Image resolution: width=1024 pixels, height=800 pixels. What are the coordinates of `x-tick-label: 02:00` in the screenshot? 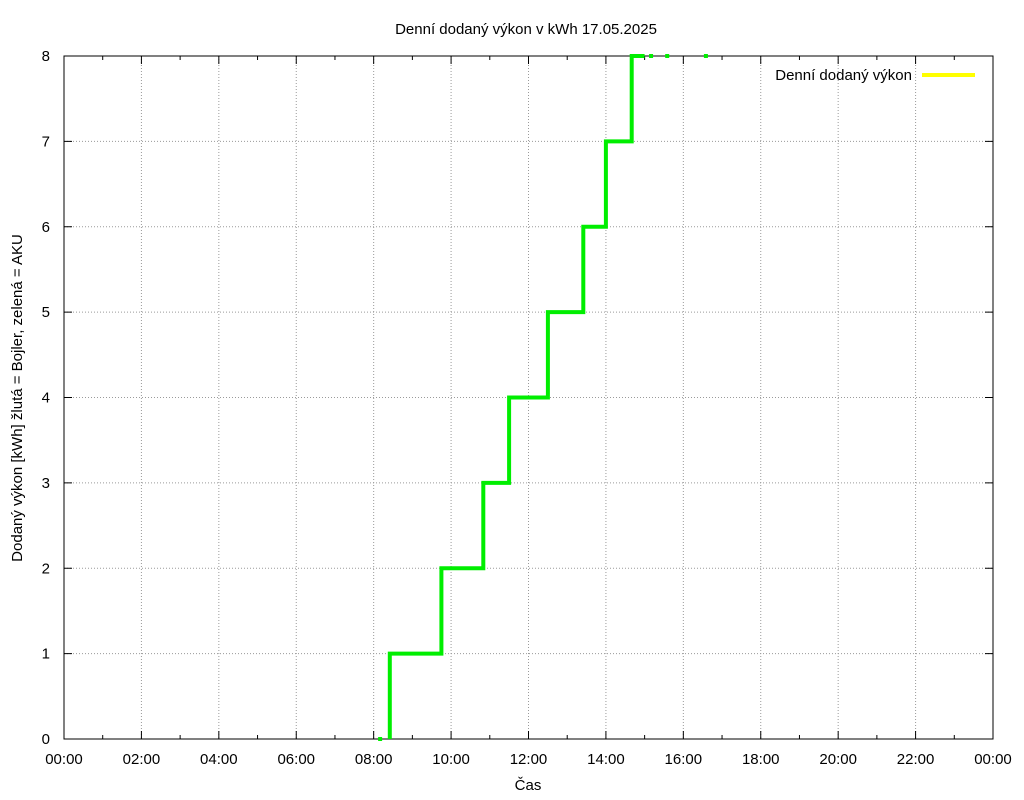 It's located at (142, 759).